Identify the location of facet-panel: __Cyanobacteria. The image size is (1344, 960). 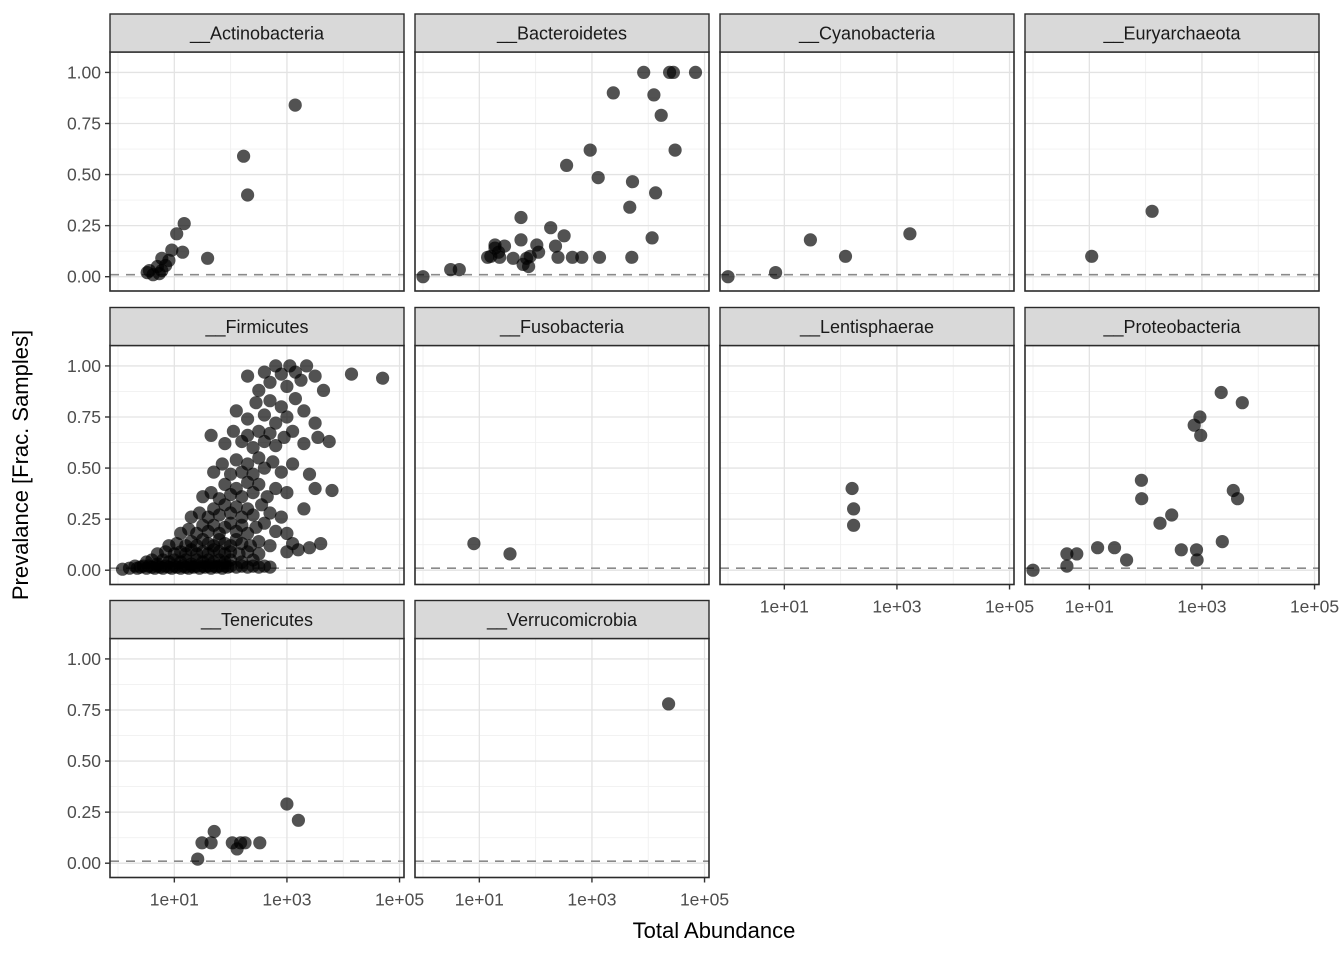
(867, 152).